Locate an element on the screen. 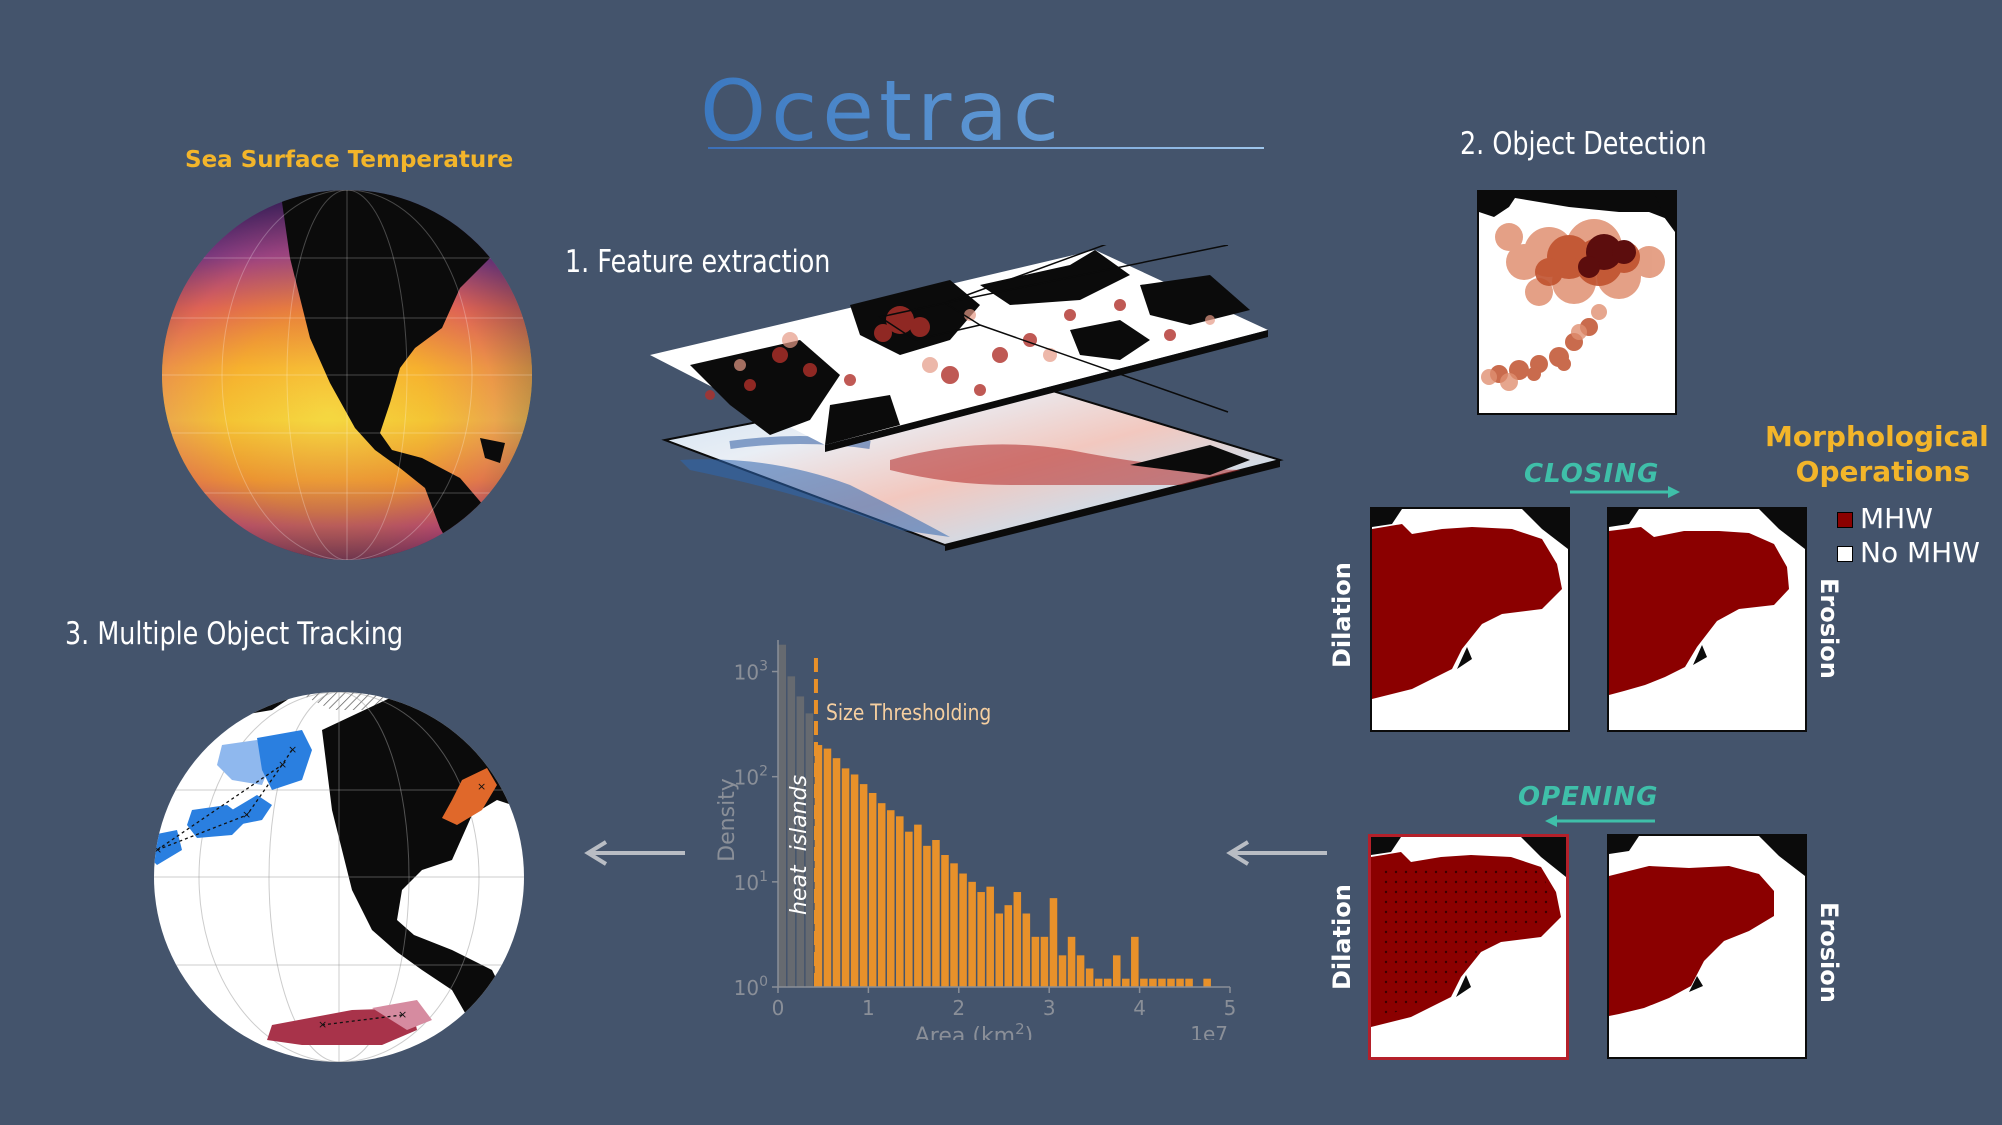 The image size is (2002, 1125). threshold-label: Size Thresholding is located at coordinates (908, 713).